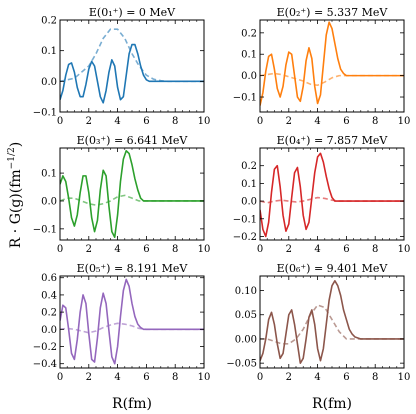  What do you see at coordinates (133, 140) in the screenshot?
I see `panel-title: E(0₃⁺) = 6.641 MeV` at bounding box center [133, 140].